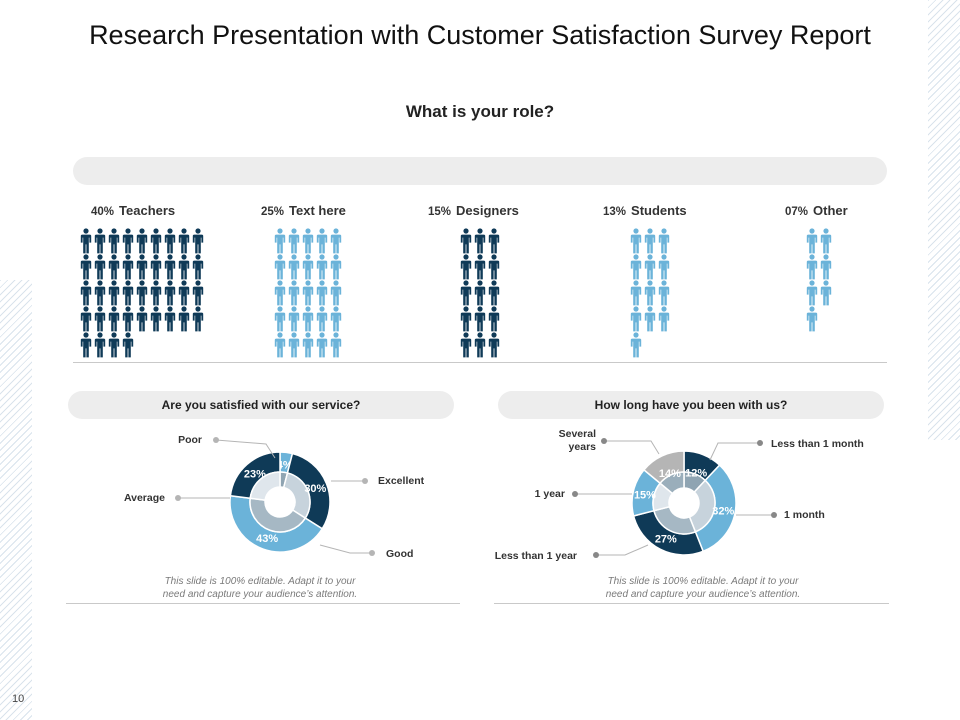 Image resolution: width=960 pixels, height=720 pixels. Describe the element at coordinates (944, 220) in the screenshot. I see `decorative-hatch-right` at that location.